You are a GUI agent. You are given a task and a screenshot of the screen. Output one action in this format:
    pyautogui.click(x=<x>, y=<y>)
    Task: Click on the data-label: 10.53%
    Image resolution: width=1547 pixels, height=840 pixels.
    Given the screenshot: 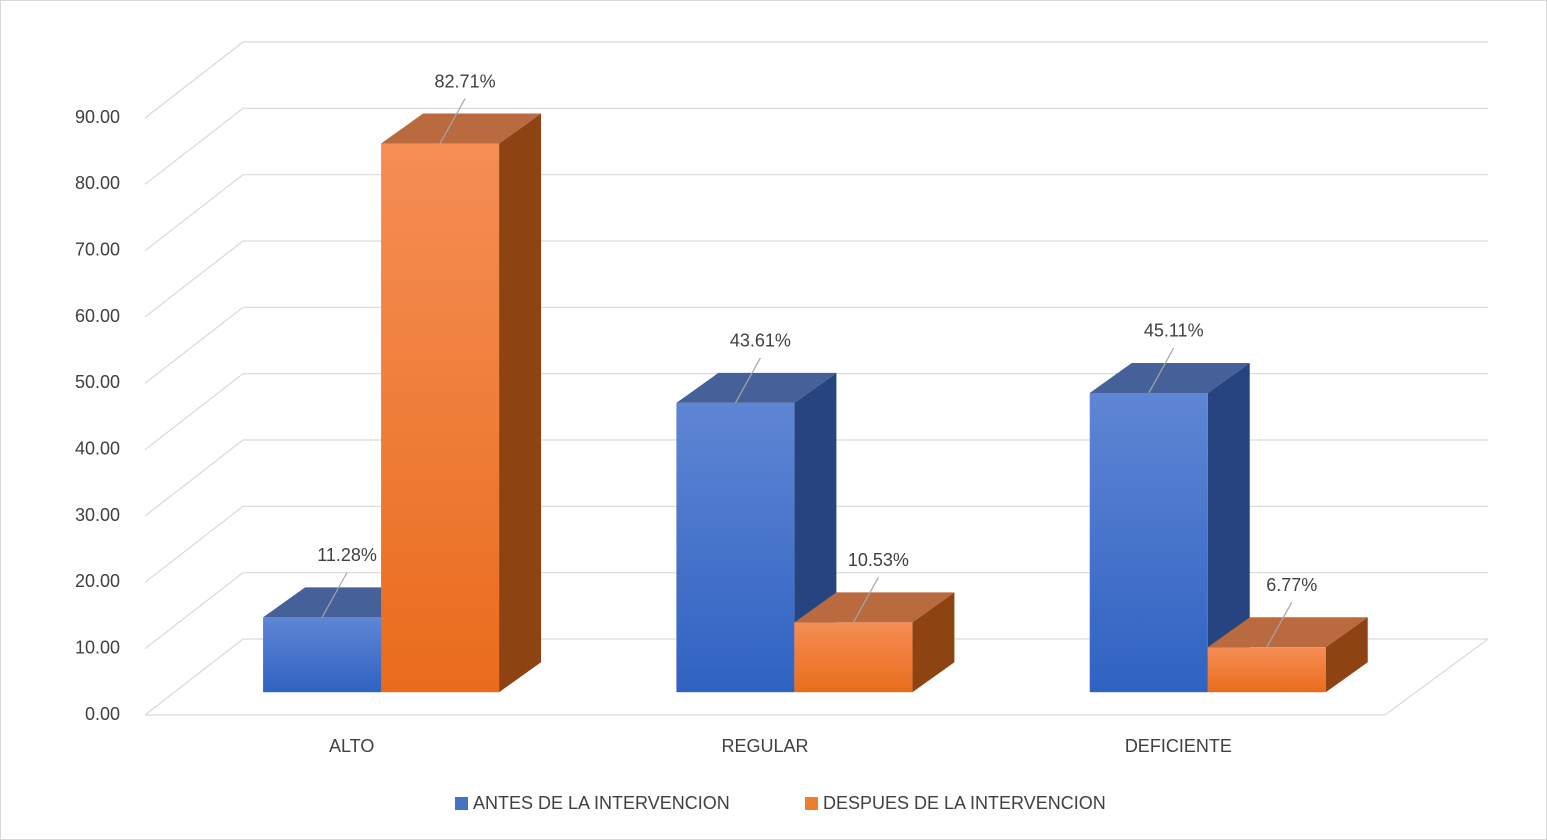 What is the action you would take?
    pyautogui.click(x=878, y=560)
    